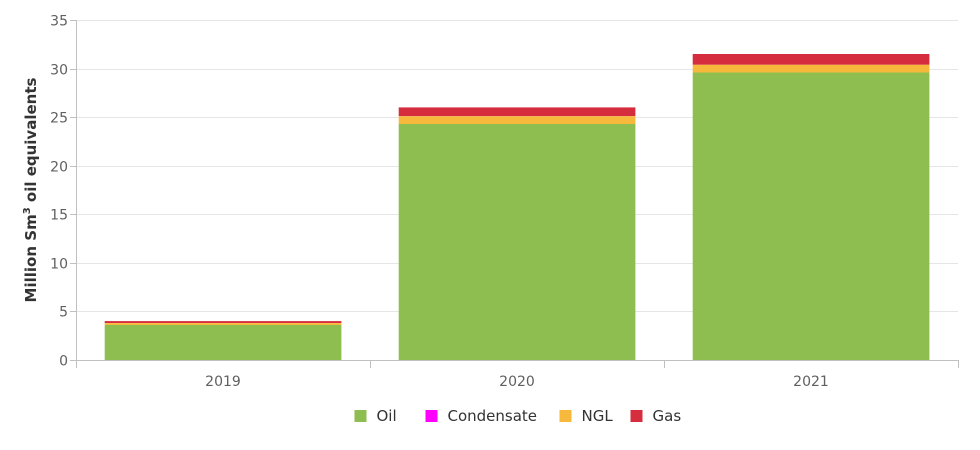 This screenshot has height=450, width=980. Describe the element at coordinates (59, 71) in the screenshot. I see `y-tick-label: 30` at that location.